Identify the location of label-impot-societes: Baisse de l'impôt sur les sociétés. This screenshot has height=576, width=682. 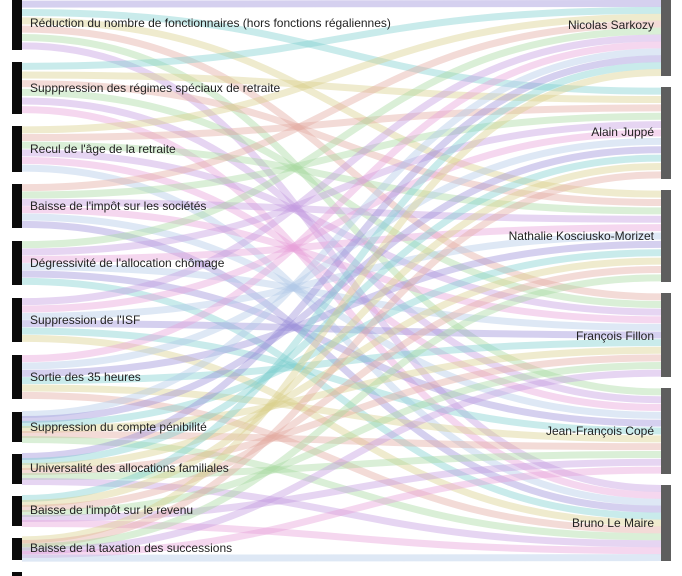
(118, 206).